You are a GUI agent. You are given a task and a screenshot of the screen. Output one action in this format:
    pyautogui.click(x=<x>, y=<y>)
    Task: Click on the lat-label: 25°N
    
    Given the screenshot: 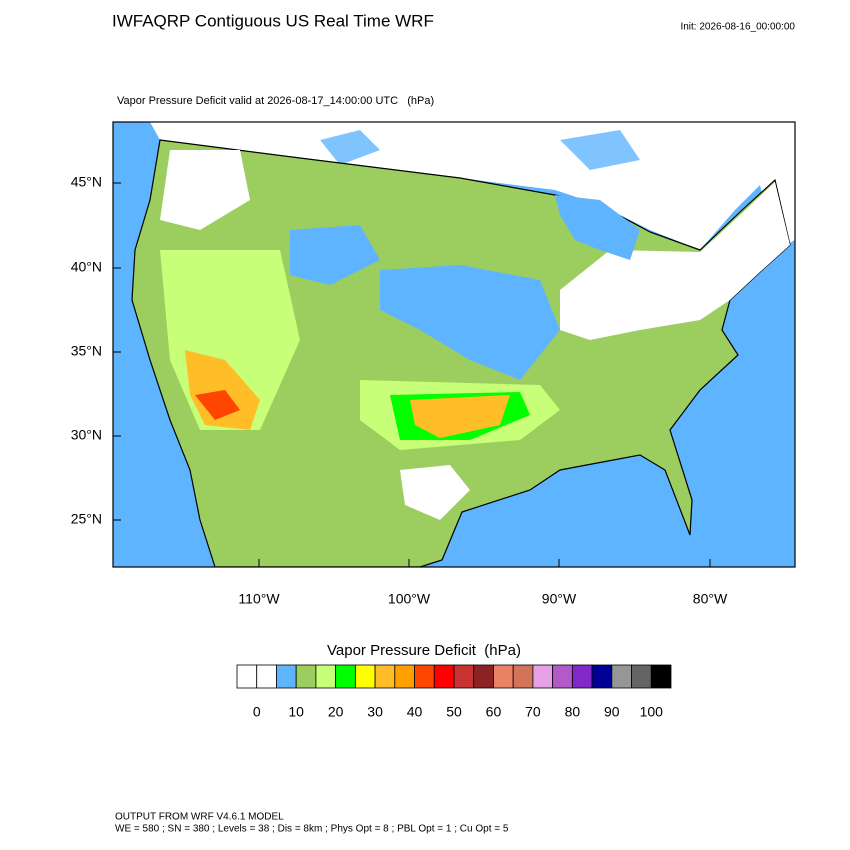 What is the action you would take?
    pyautogui.click(x=86, y=519)
    